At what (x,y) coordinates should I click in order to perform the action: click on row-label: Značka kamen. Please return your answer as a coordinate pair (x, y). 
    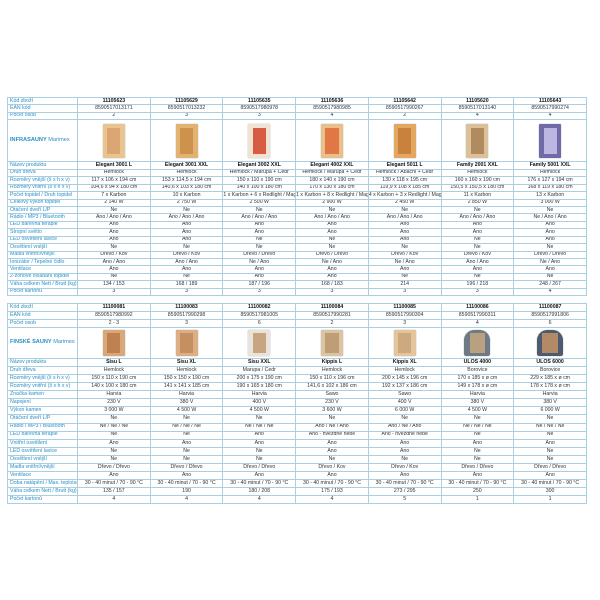
    Looking at the image, I should click on (42, 395).